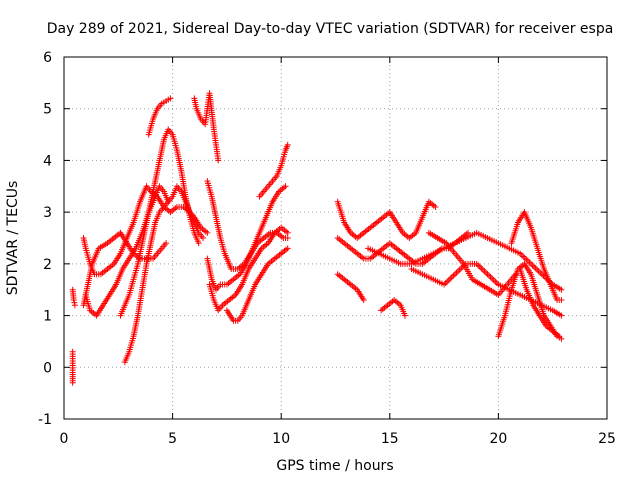  I want to click on series-seg-b, so click(73, 297).